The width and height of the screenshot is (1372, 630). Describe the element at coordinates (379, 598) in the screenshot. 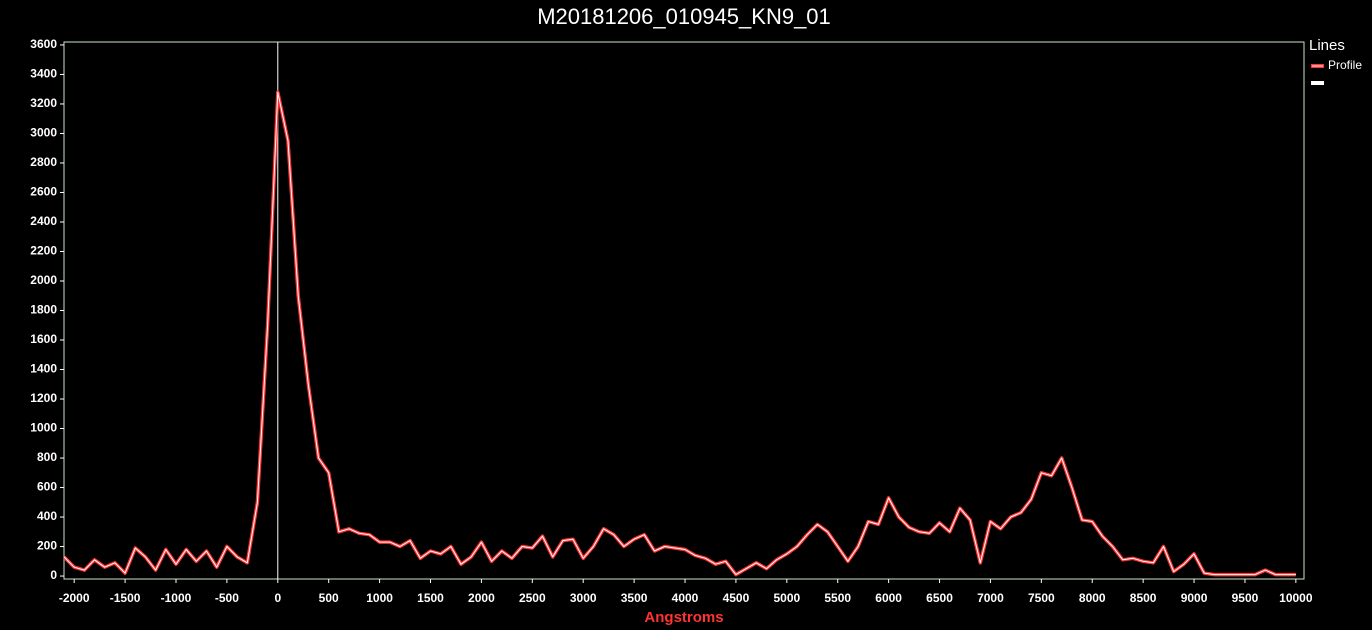

I see `x-tick-label: 1000` at that location.